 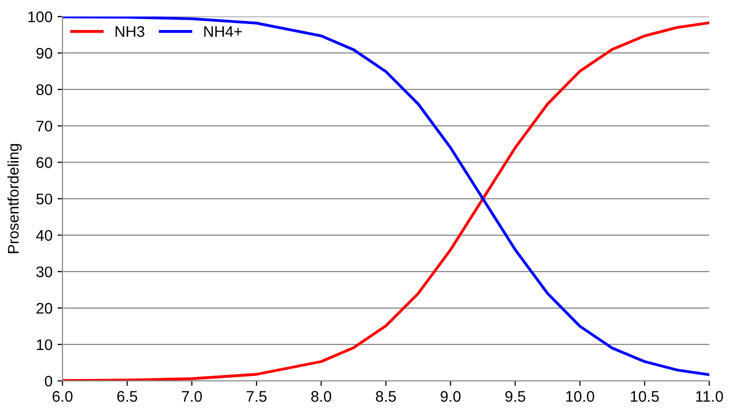 What do you see at coordinates (14, 199) in the screenshot?
I see `y-axis-title: Prosentfordeling` at bounding box center [14, 199].